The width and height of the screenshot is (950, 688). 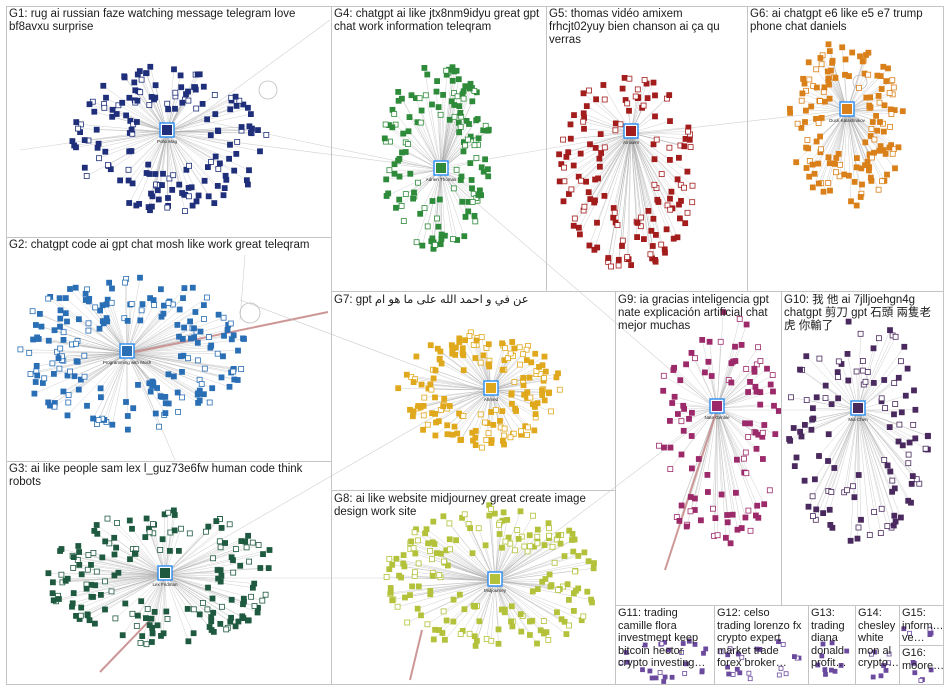 What do you see at coordinates (127, 351) in the screenshot?
I see `hub-avatar-image` at bounding box center [127, 351].